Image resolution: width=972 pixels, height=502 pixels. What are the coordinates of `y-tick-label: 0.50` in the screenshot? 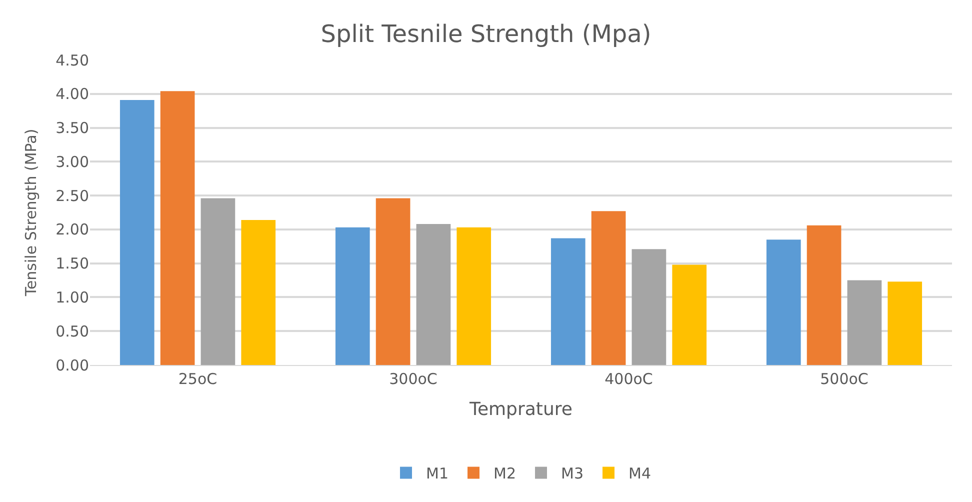 It's located at (72, 331).